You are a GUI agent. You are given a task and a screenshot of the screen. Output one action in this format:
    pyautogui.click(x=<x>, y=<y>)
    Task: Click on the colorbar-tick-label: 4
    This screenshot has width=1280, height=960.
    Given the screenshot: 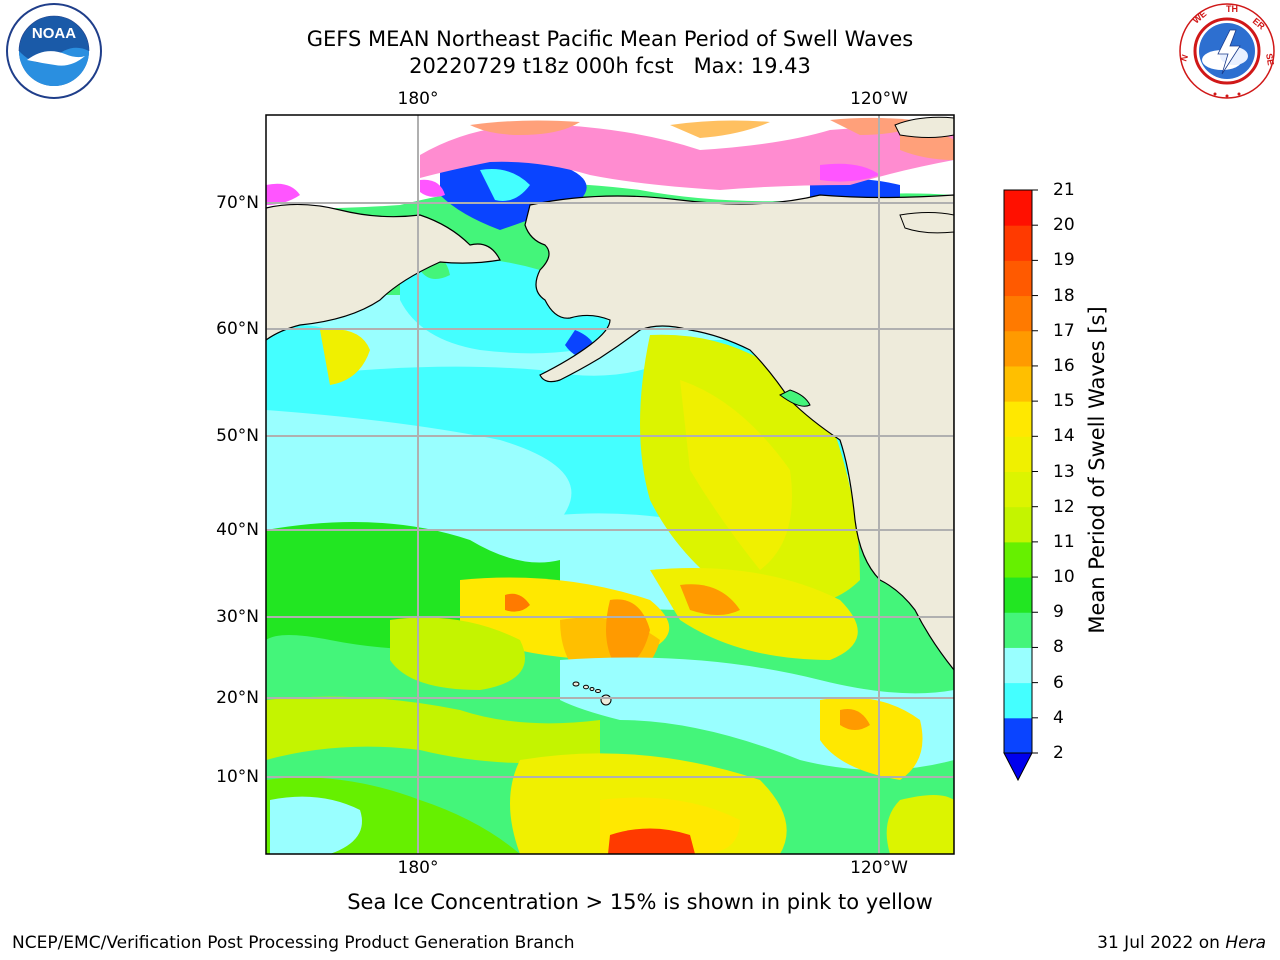 What is the action you would take?
    pyautogui.click(x=1058, y=717)
    